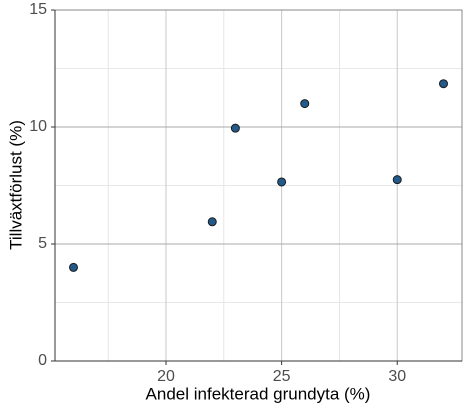 Image resolution: width=472 pixels, height=413 pixels. Describe the element at coordinates (42, 243) in the screenshot. I see `y-tick-label: 5` at that location.